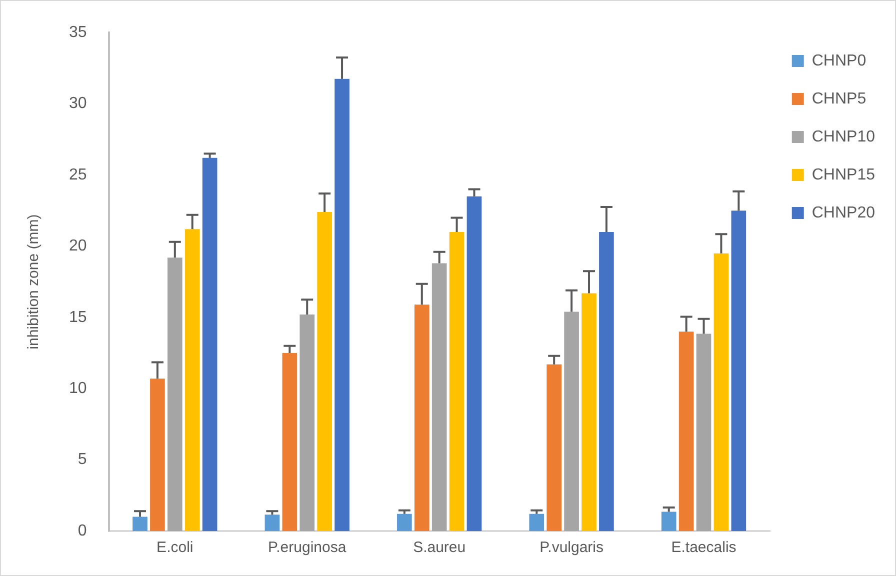 Image resolution: width=896 pixels, height=576 pixels. I want to click on y-tick-label: 25, so click(78, 175).